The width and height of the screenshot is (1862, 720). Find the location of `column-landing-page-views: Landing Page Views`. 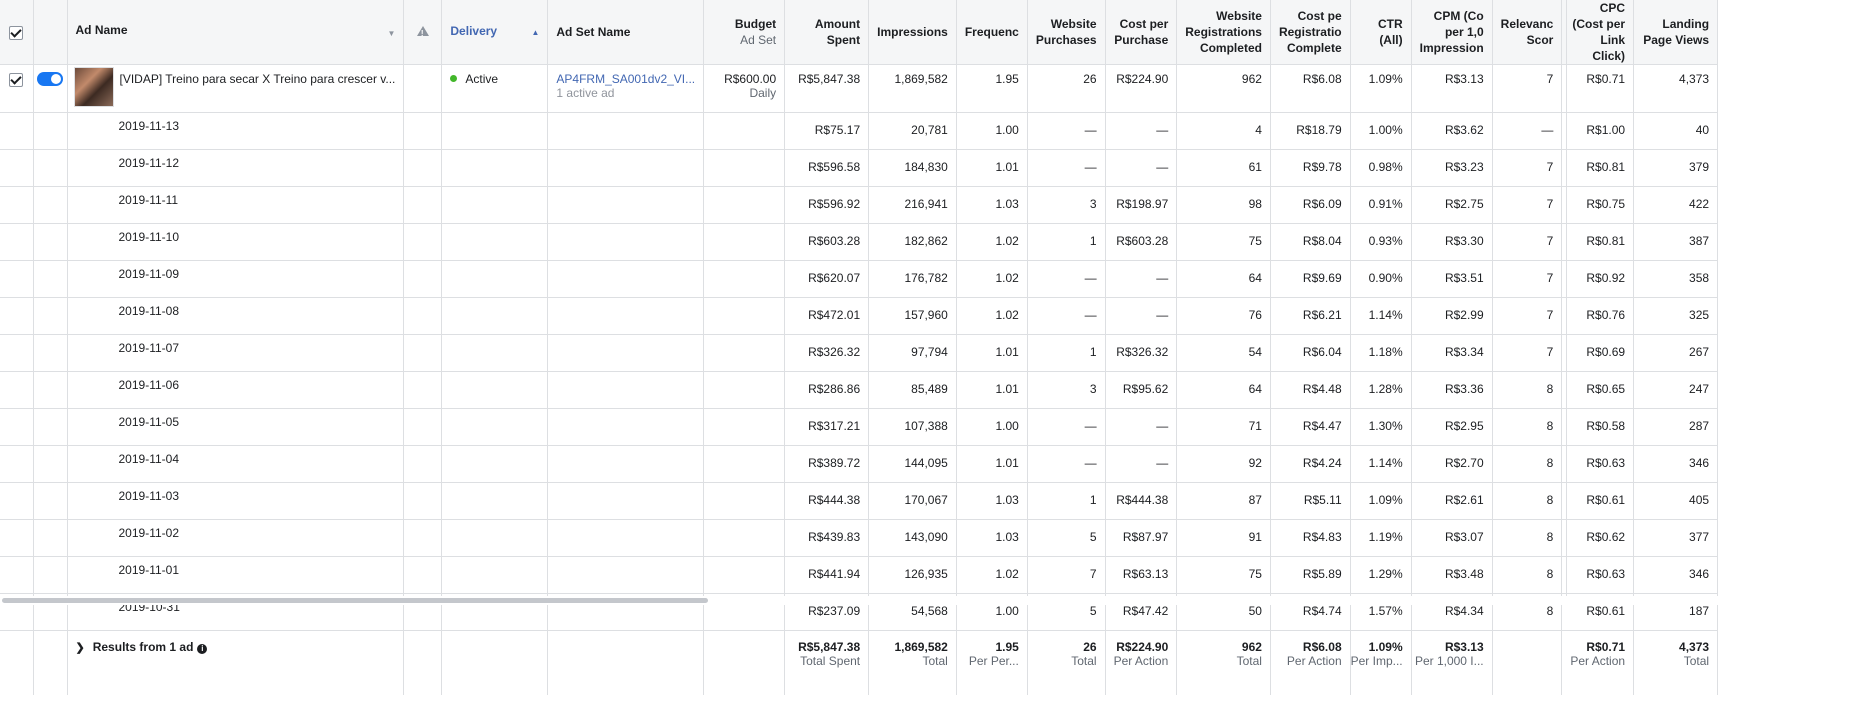

column-landing-page-views: Landing Page Views is located at coordinates (1676, 32).